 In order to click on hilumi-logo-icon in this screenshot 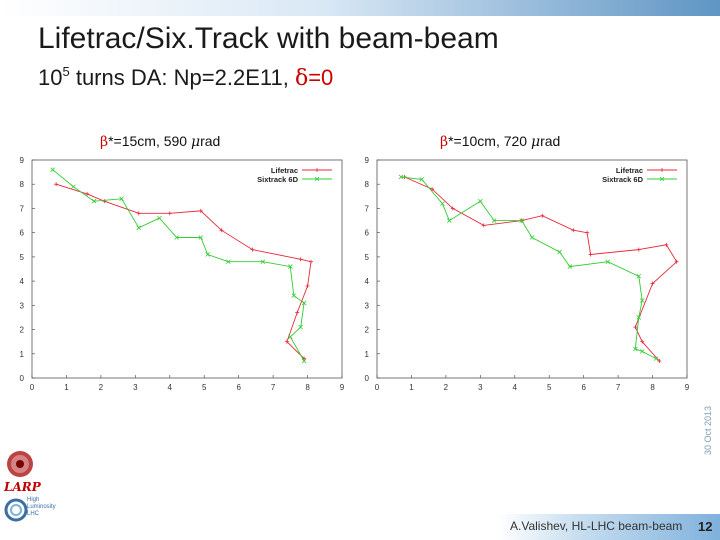, I will do `click(16, 510)`.